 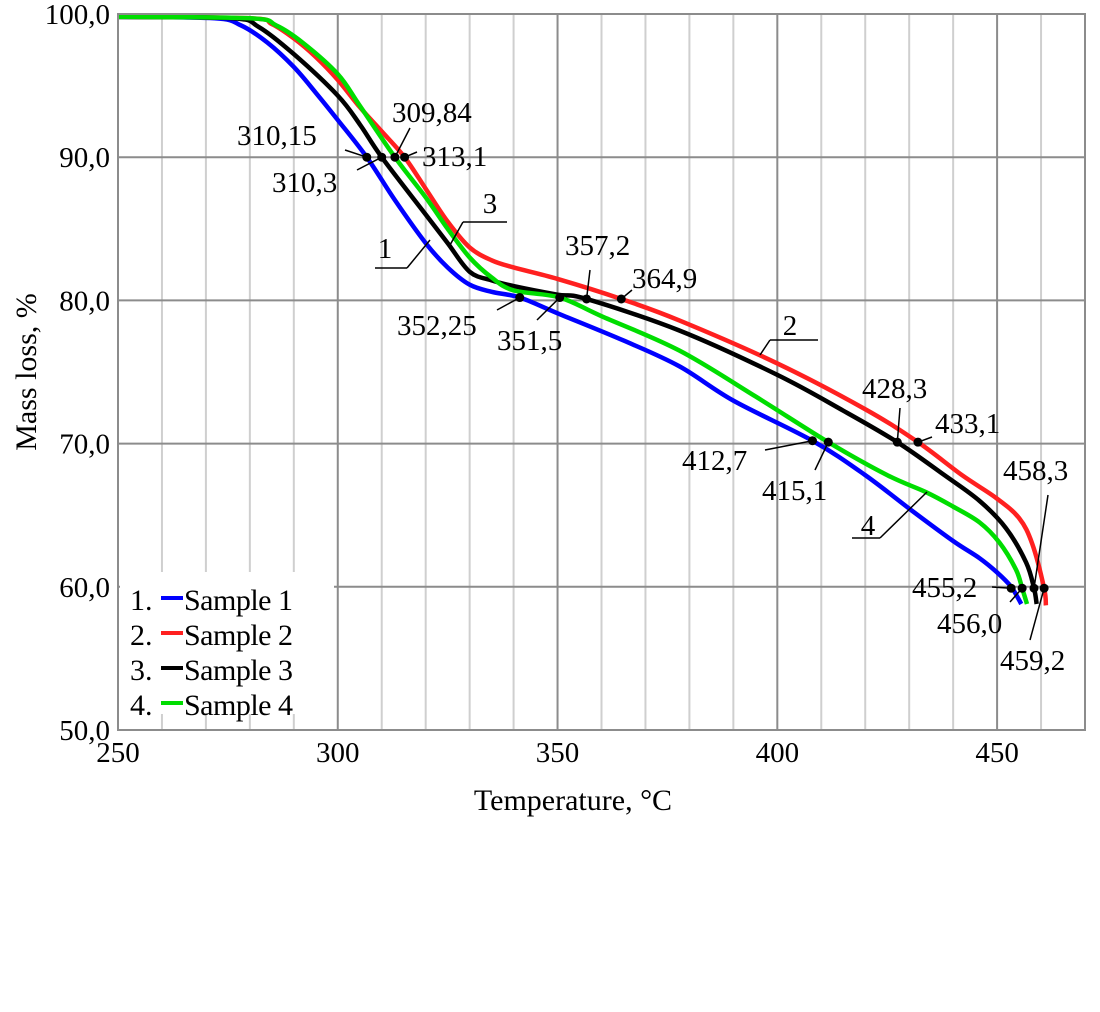 I want to click on annotation-label: 456,0, so click(x=969, y=624).